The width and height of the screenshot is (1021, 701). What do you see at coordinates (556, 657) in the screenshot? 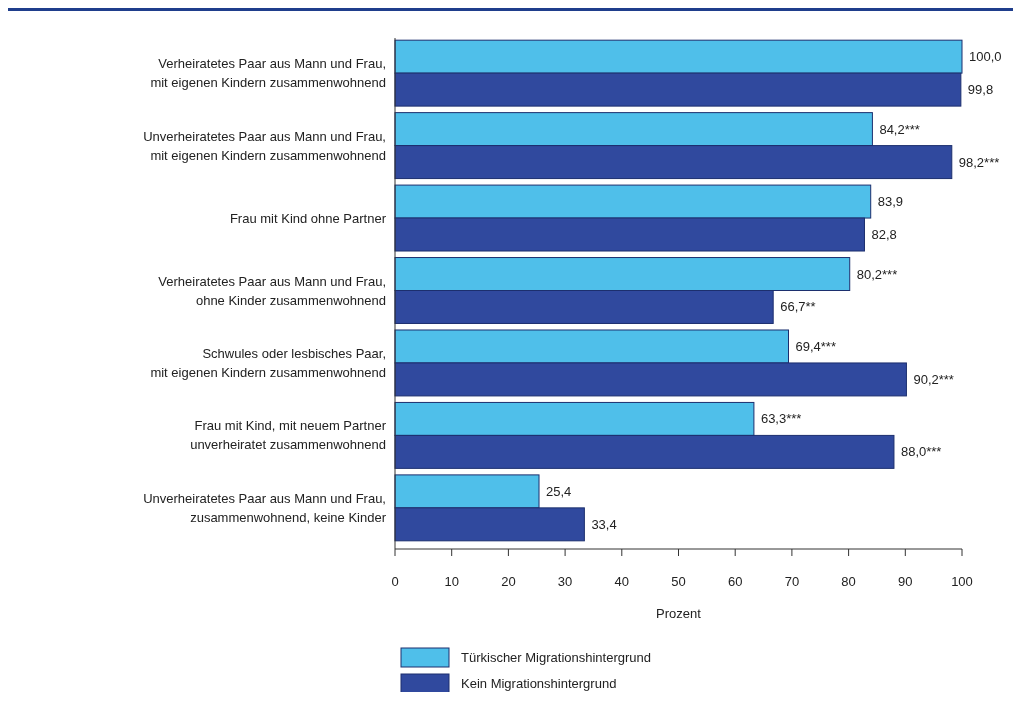
I see `legend-label: Türkischer Migrationshintergrund` at bounding box center [556, 657].